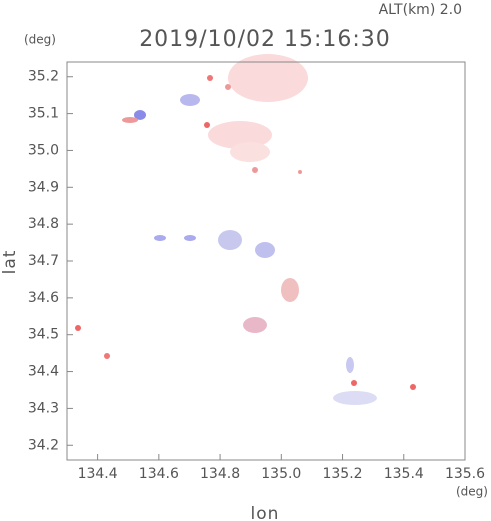  What do you see at coordinates (98, 474) in the screenshot?
I see `x-tick-label: 134.4` at bounding box center [98, 474].